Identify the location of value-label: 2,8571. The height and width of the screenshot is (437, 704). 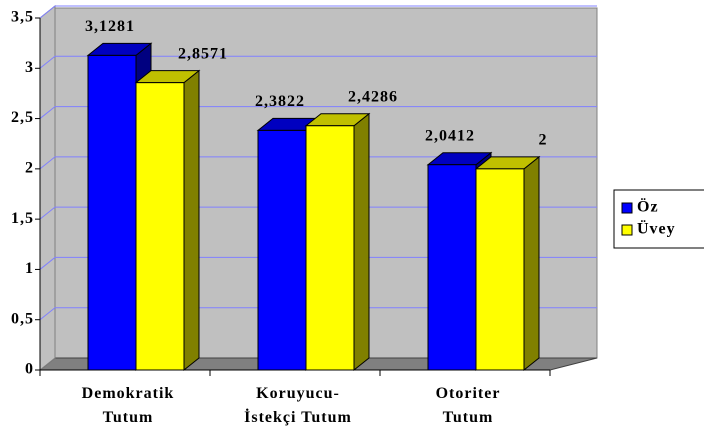
(203, 53).